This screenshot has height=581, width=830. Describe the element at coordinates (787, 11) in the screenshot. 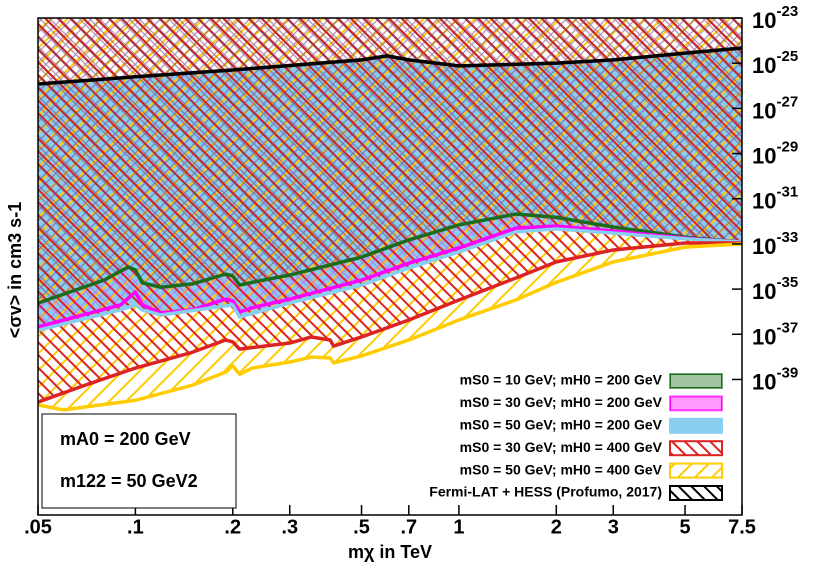

I see `y-tick-exponent: -23` at that location.